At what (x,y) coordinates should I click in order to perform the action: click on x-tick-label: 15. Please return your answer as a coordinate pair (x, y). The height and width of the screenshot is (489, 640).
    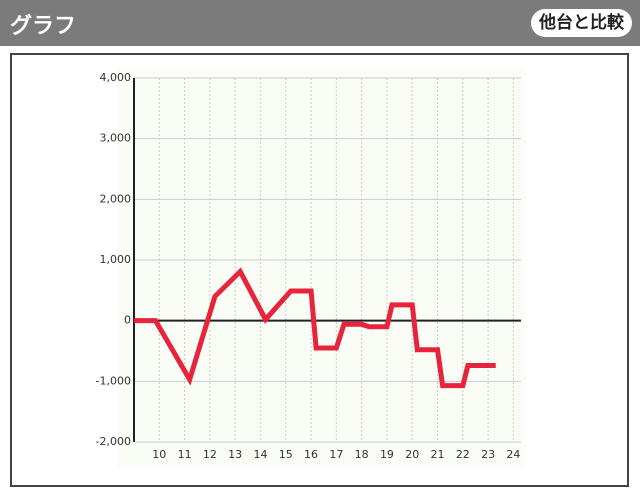
    Looking at the image, I should click on (286, 454).